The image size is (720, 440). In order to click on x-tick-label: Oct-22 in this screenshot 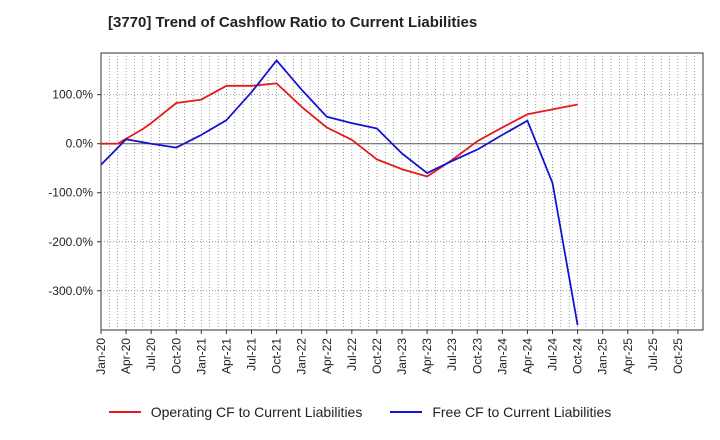, I will do `click(377, 356)`.